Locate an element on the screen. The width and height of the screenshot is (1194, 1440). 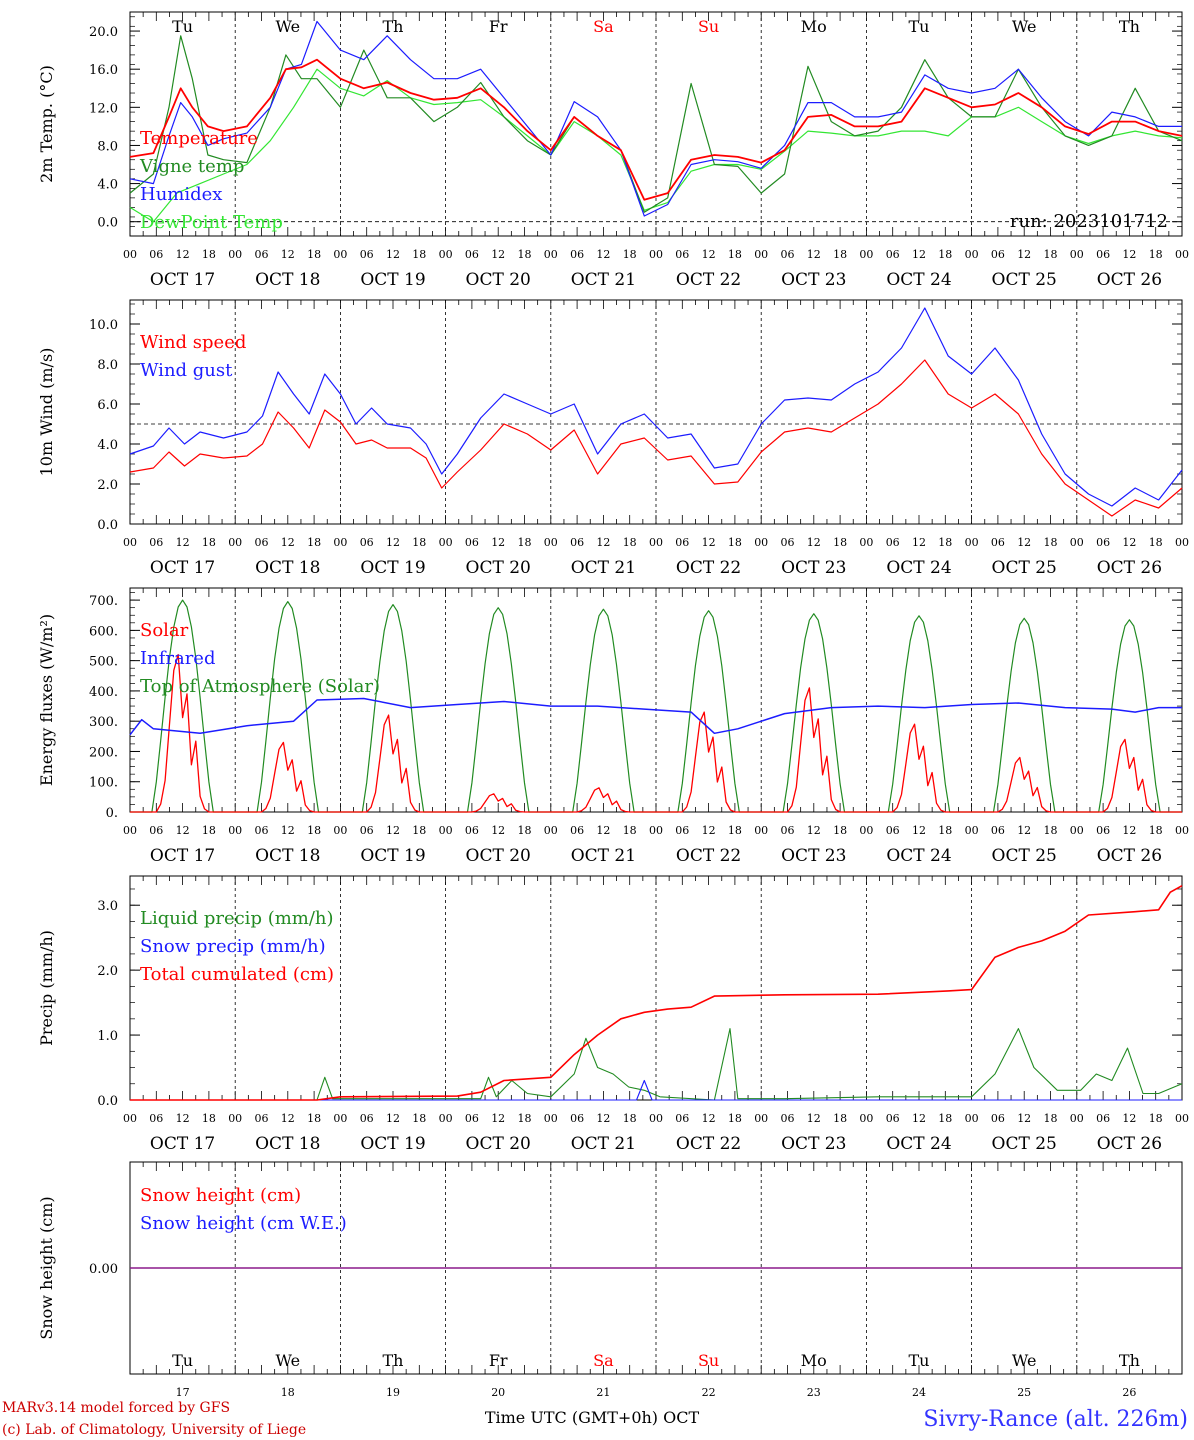
y-tick-label: 700. is located at coordinates (103, 601).